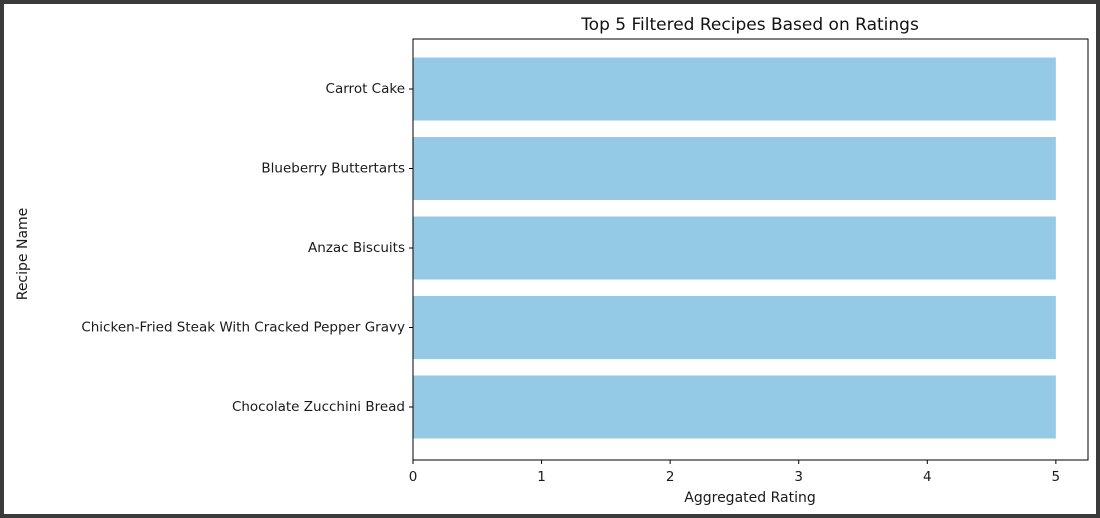 The height and width of the screenshot is (518, 1100). Describe the element at coordinates (333, 169) in the screenshot. I see `y-tick-label: Blueberry Buttertarts` at that location.